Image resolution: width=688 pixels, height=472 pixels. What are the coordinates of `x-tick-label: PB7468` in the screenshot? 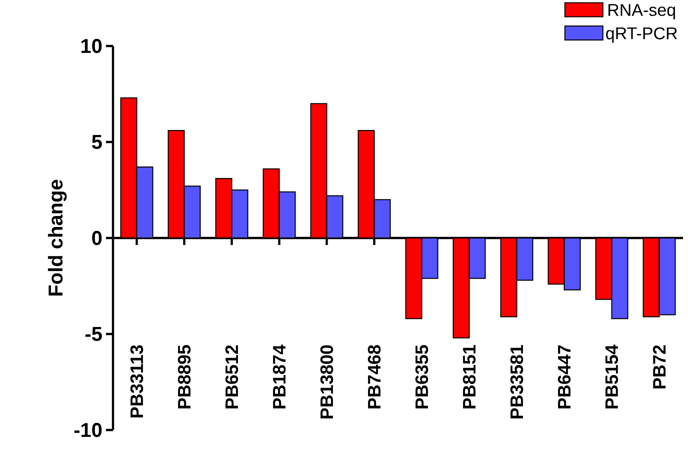 It's located at (374, 376).